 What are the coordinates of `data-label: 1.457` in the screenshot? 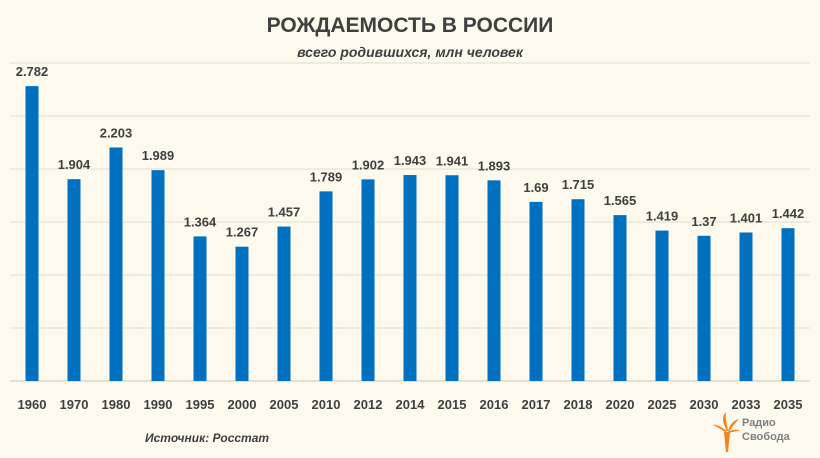 It's located at (284, 212).